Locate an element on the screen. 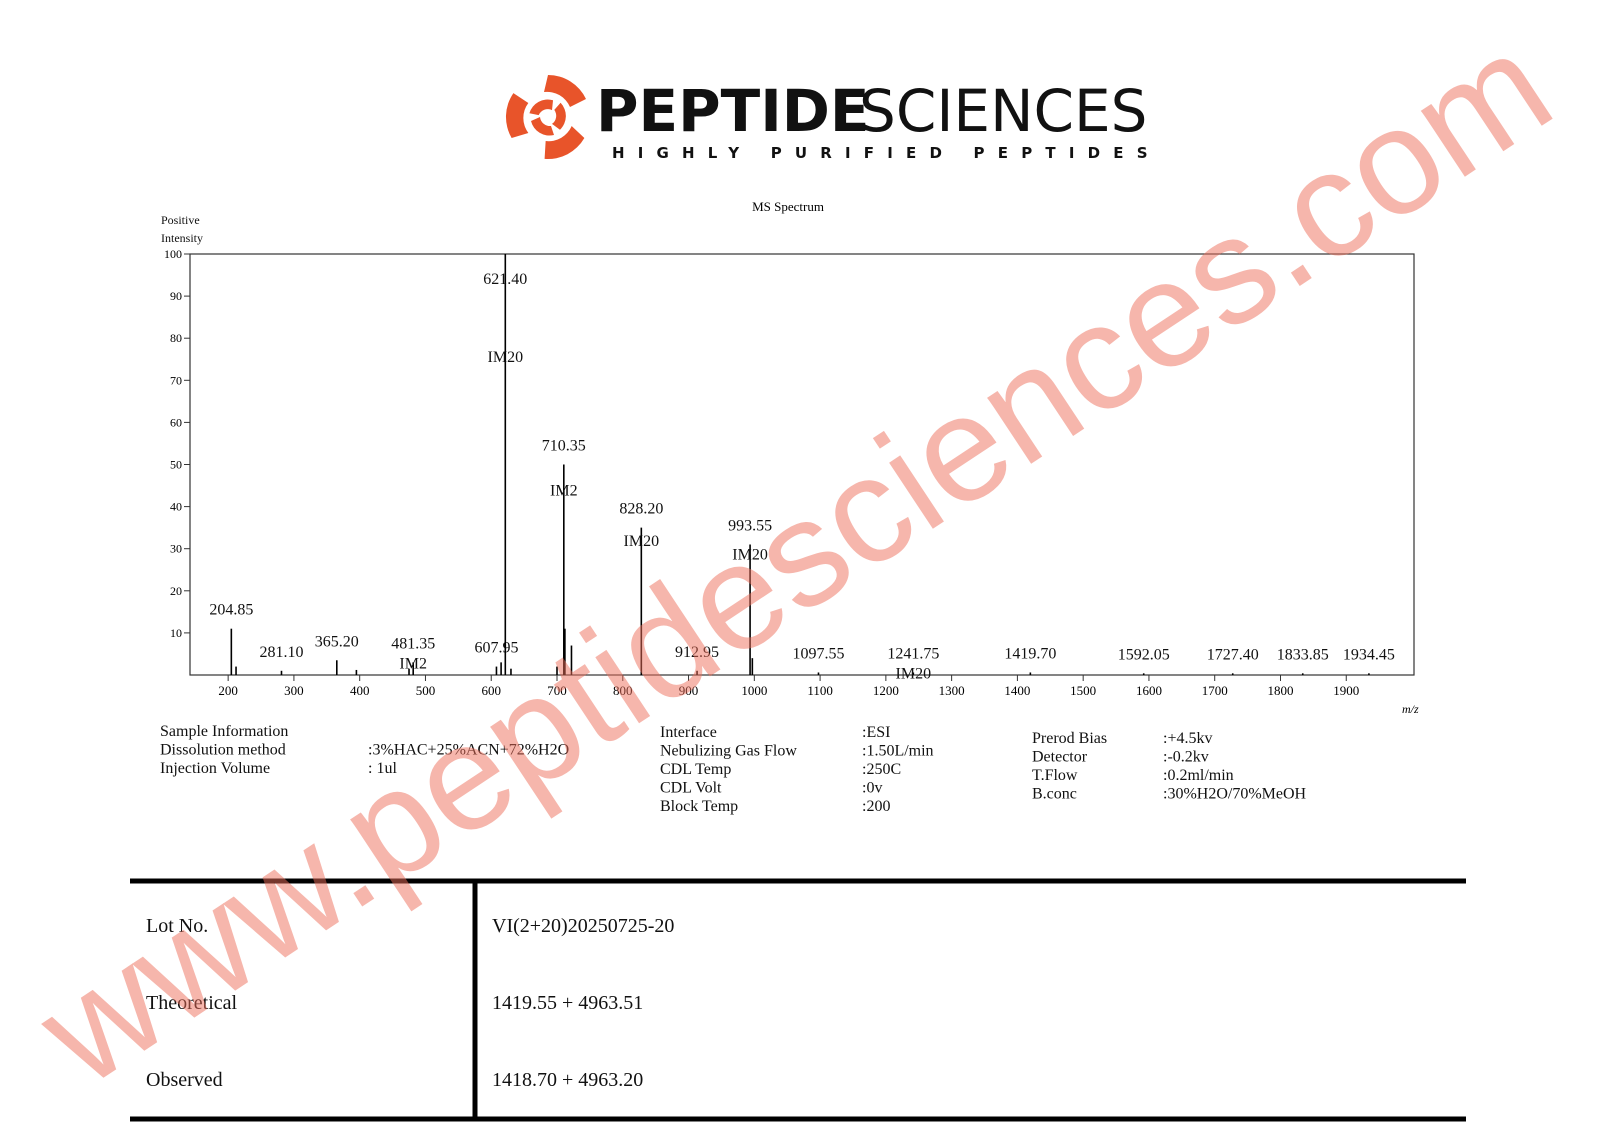  x-tick-label: 1800 is located at coordinates (1280, 690).